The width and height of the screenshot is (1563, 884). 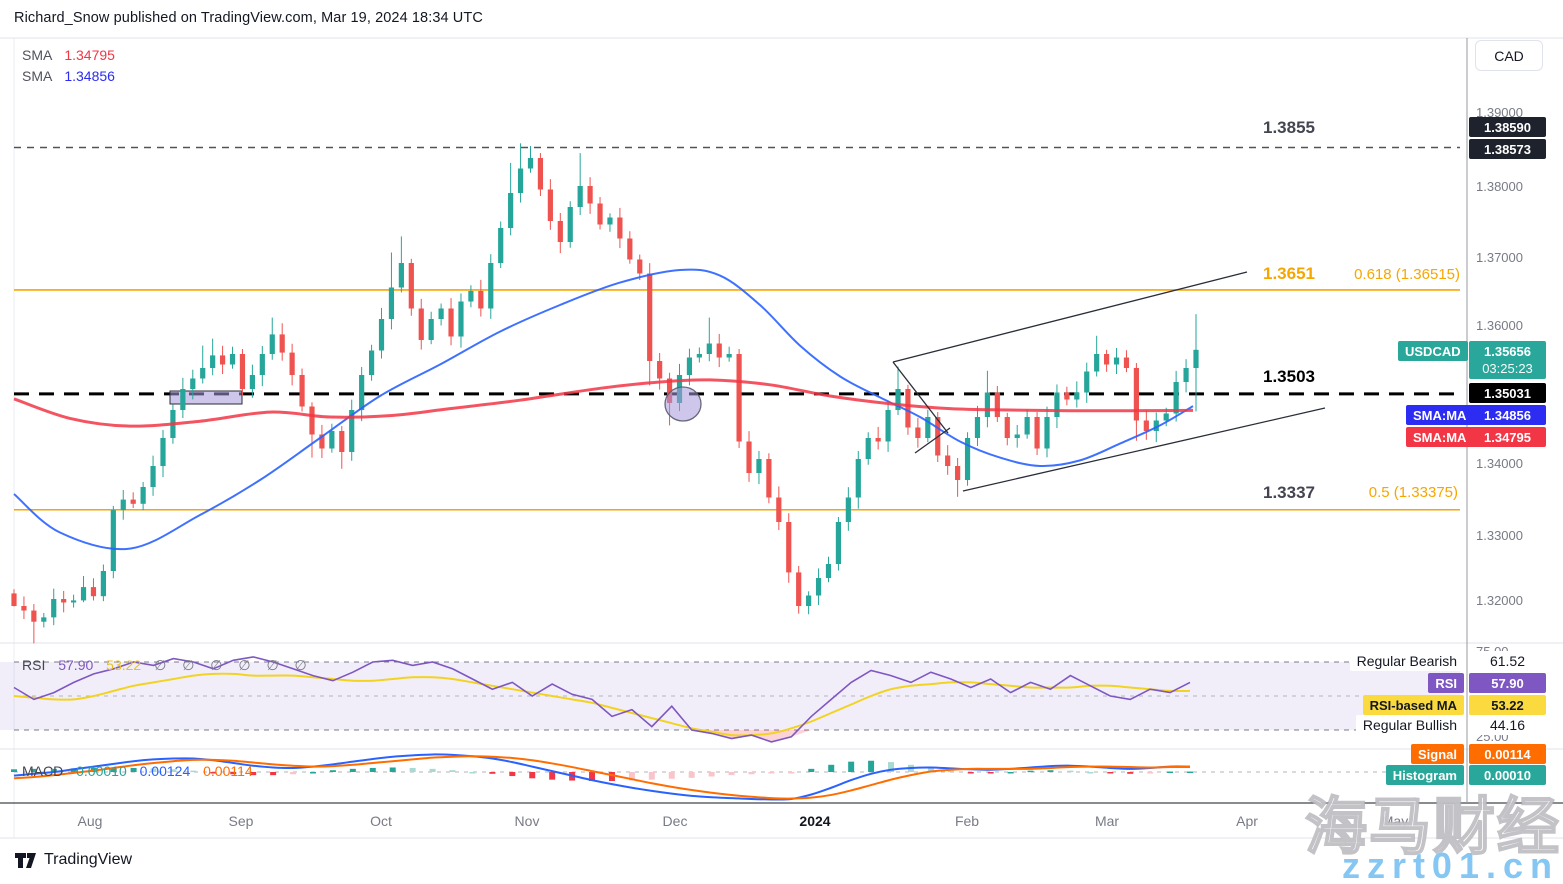 I want to click on rsi-status-row: RSI 57.90 53.22 ∅ ∅ ∅ ∅ ∅ ∅, so click(x=172, y=665).